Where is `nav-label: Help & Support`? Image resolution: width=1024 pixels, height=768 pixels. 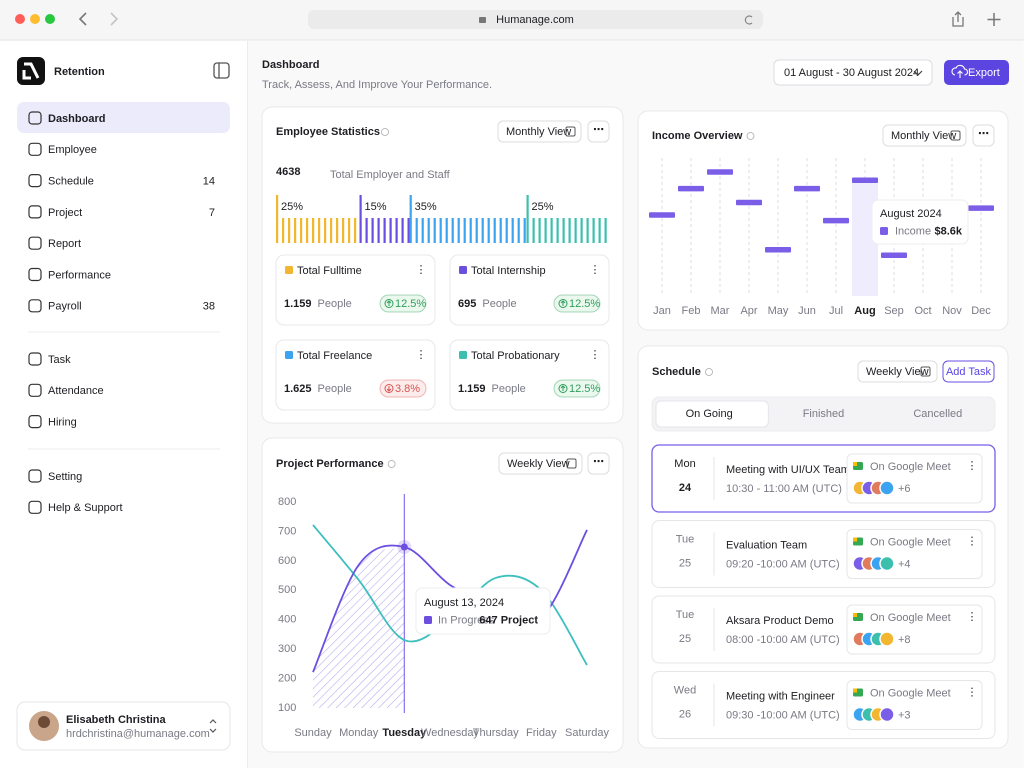 nav-label: Help & Support is located at coordinates (85, 508).